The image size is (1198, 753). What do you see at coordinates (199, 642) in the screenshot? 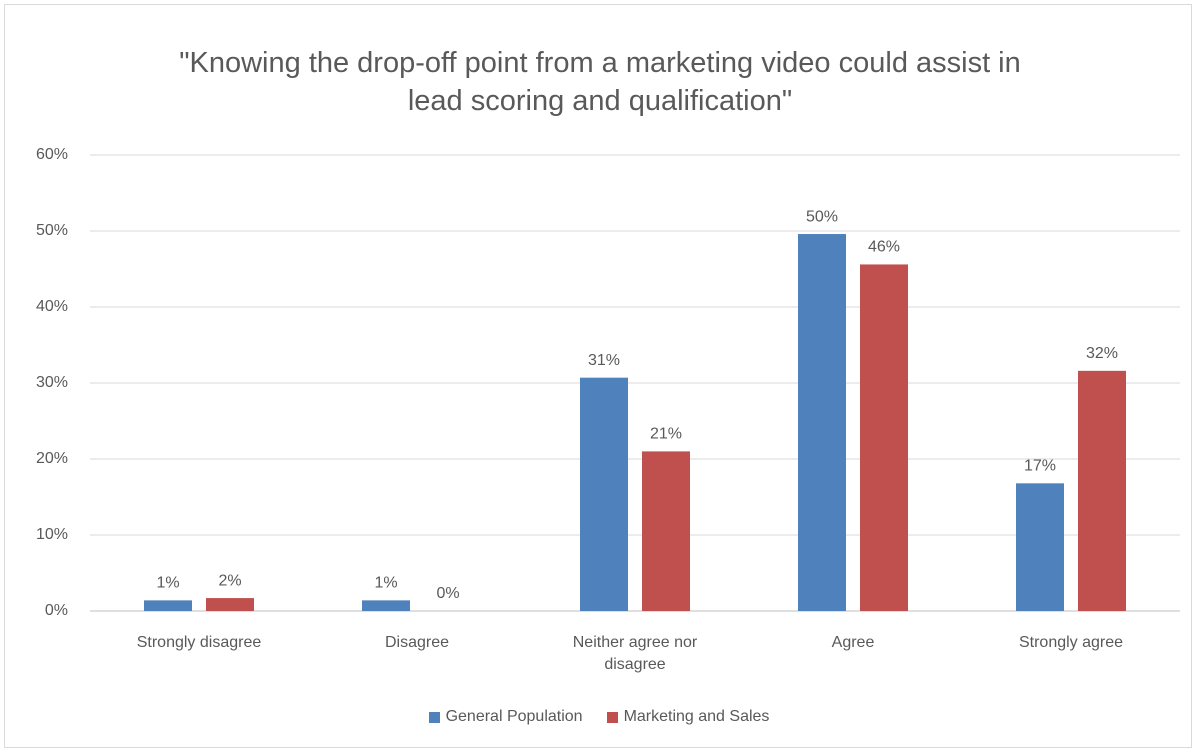
I see `x-tick-label: Strongly disagree` at bounding box center [199, 642].